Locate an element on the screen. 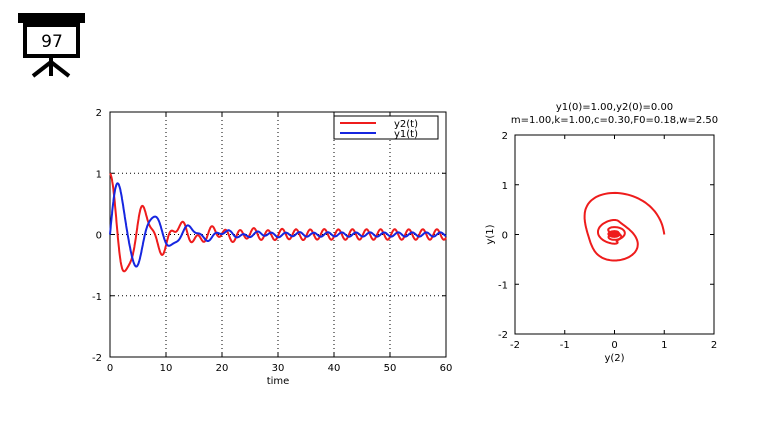 The image size is (759, 426). x-tick-label: 1 is located at coordinates (664, 345).